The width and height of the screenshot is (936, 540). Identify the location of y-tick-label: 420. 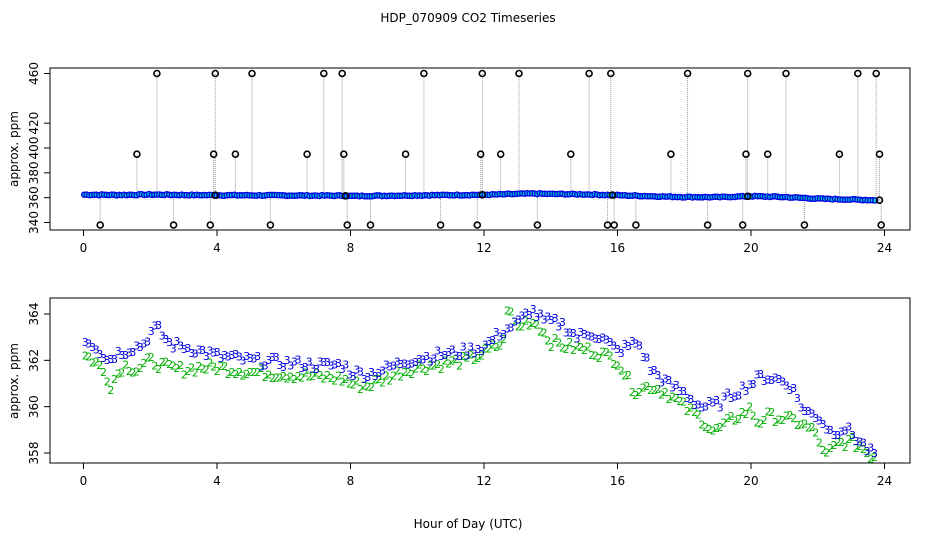
(34, 123).